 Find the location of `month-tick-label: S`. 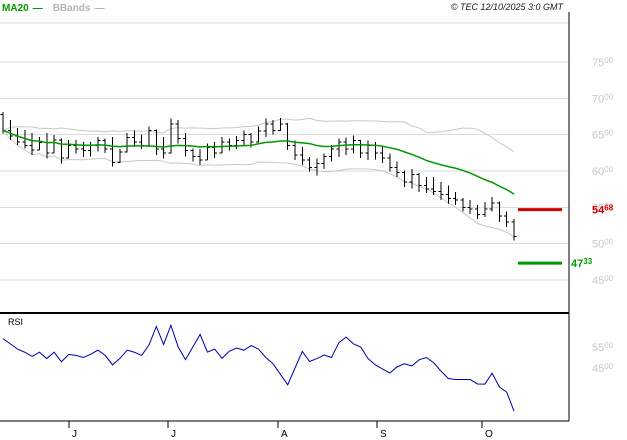

month-tick-label: S is located at coordinates (383, 434).